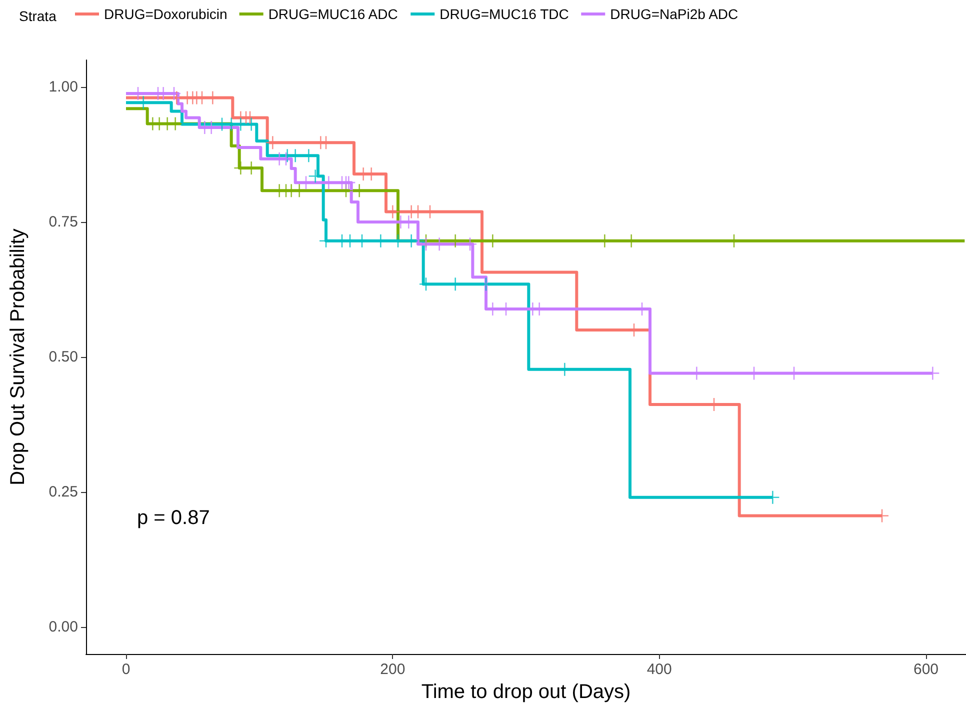  Describe the element at coordinates (504, 14) in the screenshot. I see `legend-label: DRUG=MUC16 TDC` at that location.